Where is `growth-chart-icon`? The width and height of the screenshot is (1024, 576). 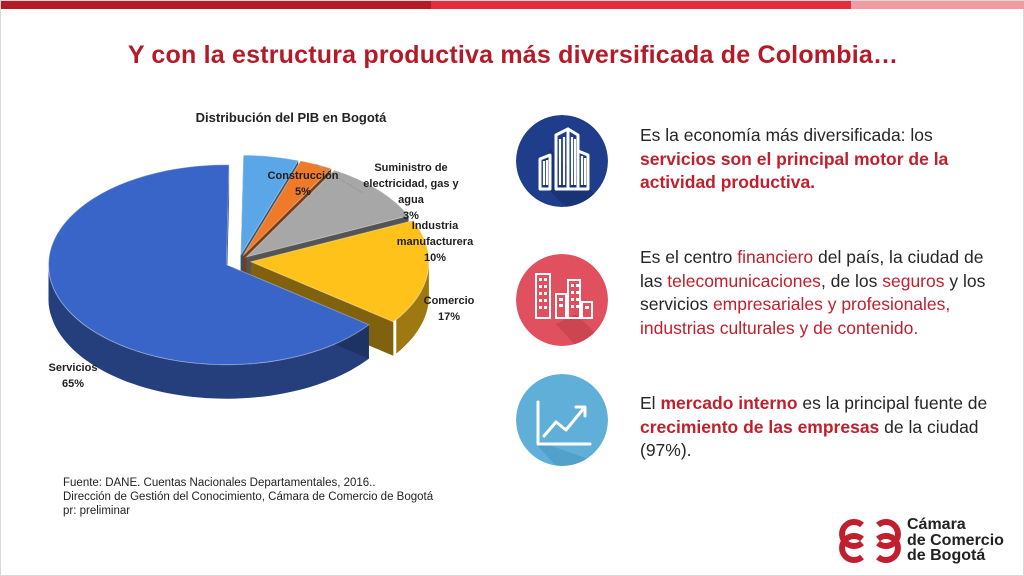
growth-chart-icon is located at coordinates (562, 420).